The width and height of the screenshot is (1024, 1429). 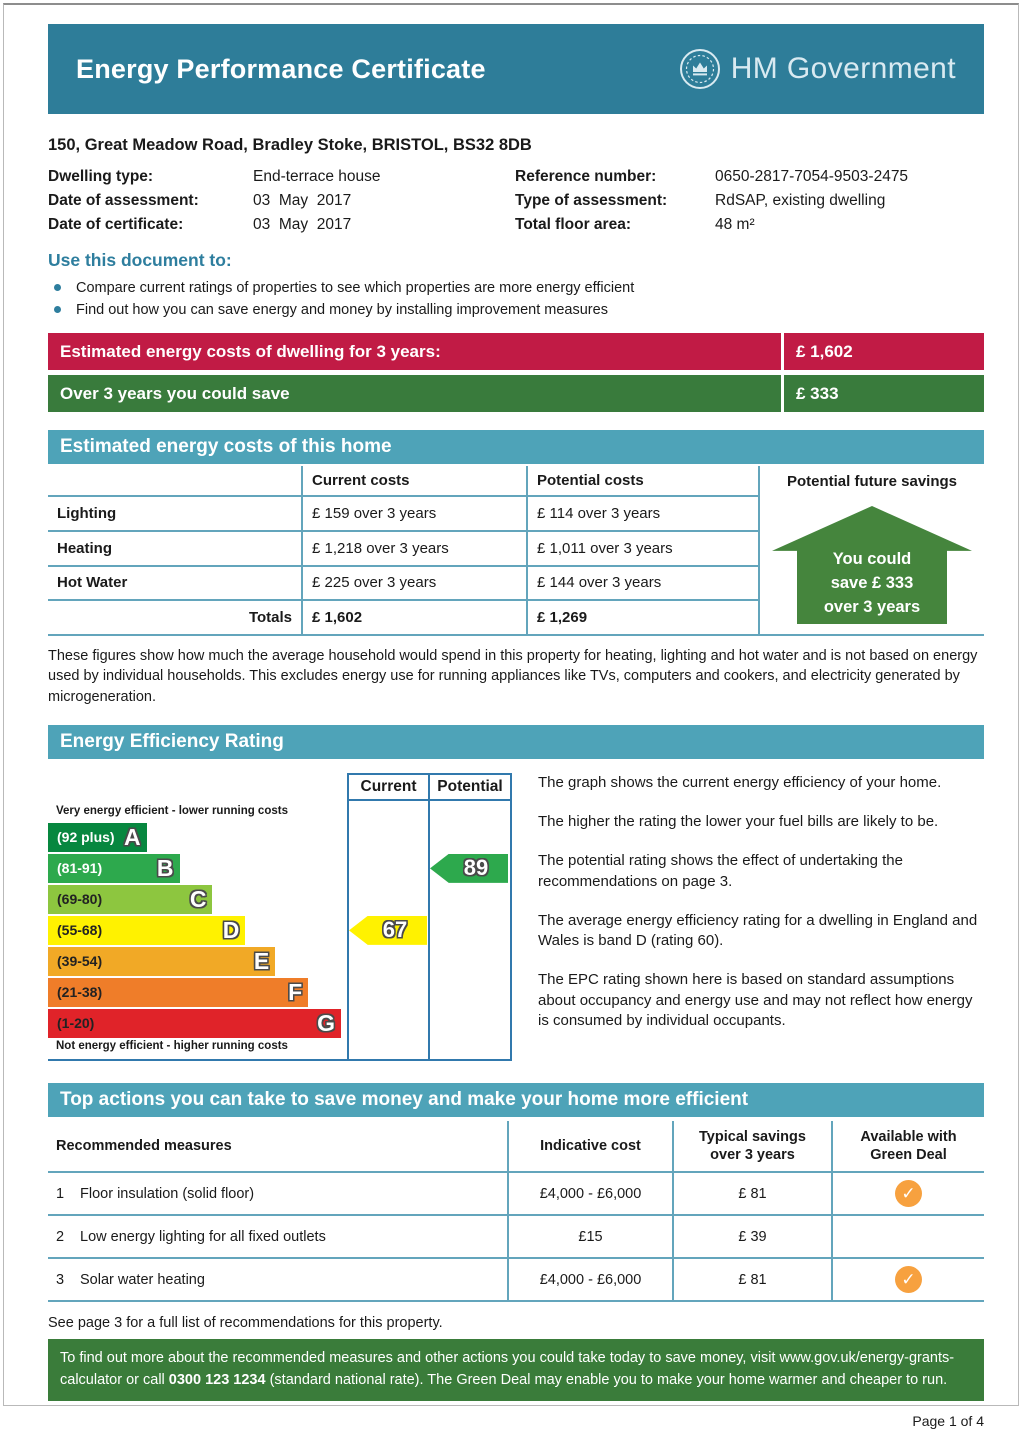 What do you see at coordinates (198, 898) in the screenshot?
I see `band-letter: C` at bounding box center [198, 898].